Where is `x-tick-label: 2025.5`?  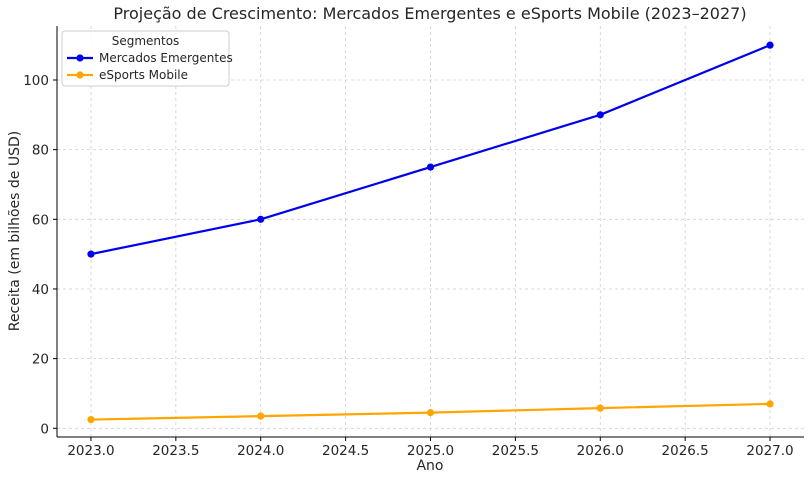 x-tick-label: 2025.5 is located at coordinates (515, 451).